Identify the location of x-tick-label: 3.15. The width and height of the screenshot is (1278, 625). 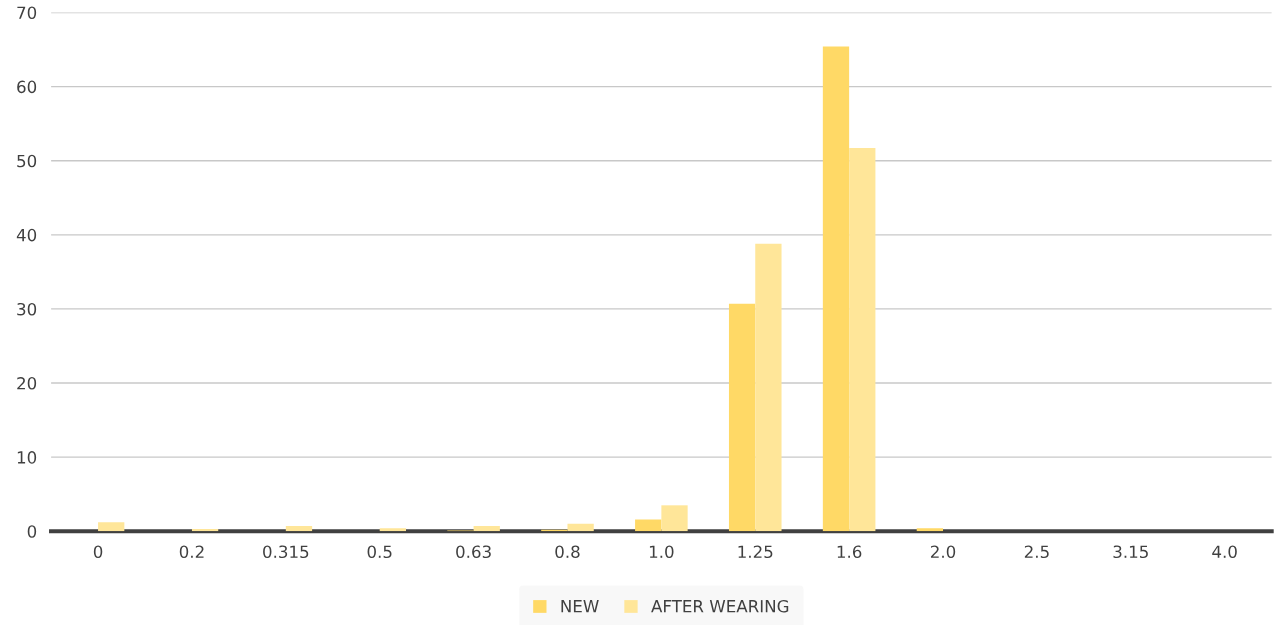
(1130, 552).